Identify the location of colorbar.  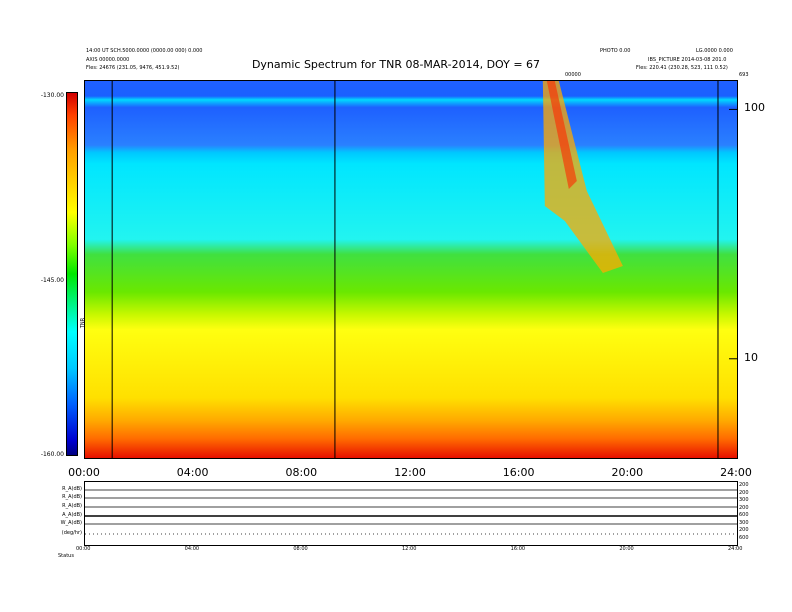
(72, 274).